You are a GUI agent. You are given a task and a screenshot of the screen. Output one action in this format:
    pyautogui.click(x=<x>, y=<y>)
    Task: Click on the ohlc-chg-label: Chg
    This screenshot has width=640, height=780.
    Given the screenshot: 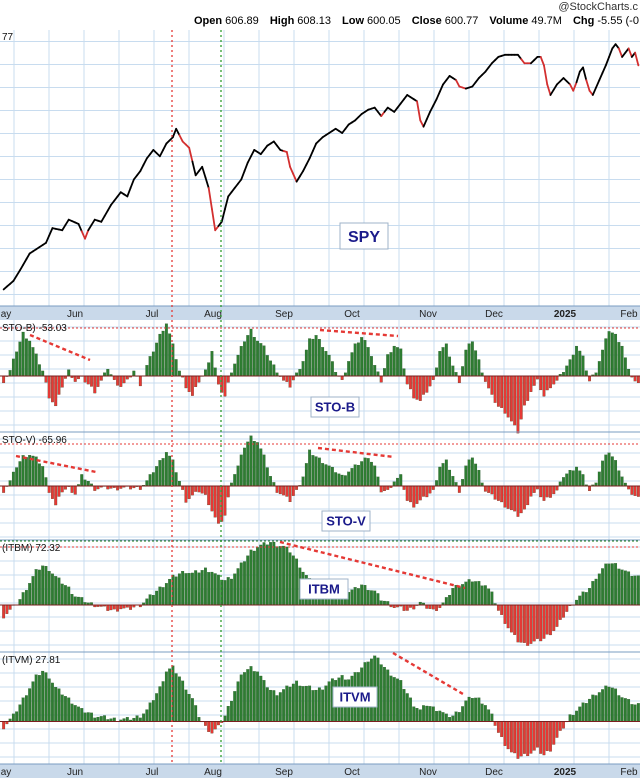 What is the action you would take?
    pyautogui.click(x=583, y=21)
    